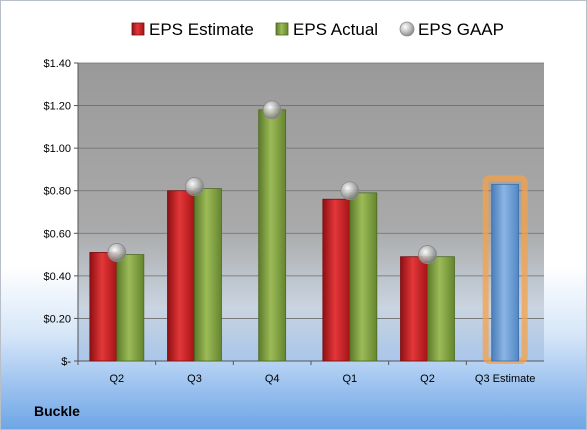 The height and width of the screenshot is (430, 587). I want to click on legend-label: EPS GAAP, so click(461, 29).